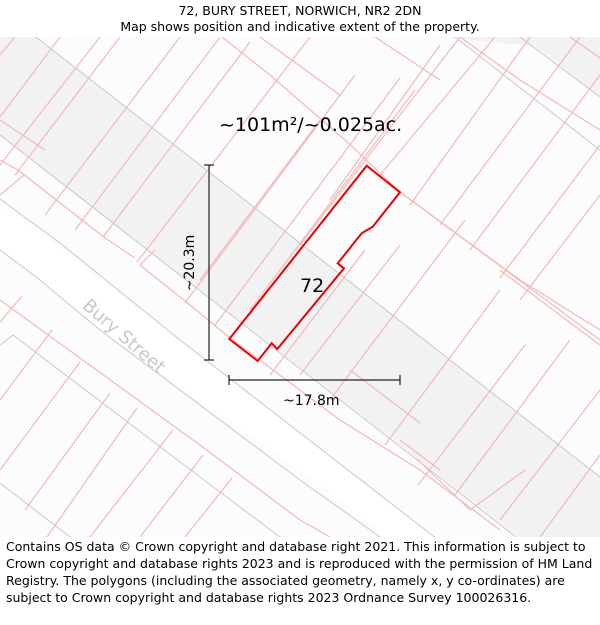 Image resolution: width=600 pixels, height=625 pixels. What do you see at coordinates (311, 125) in the screenshot?
I see `area-label: ~101m²/~0.025ac.` at bounding box center [311, 125].